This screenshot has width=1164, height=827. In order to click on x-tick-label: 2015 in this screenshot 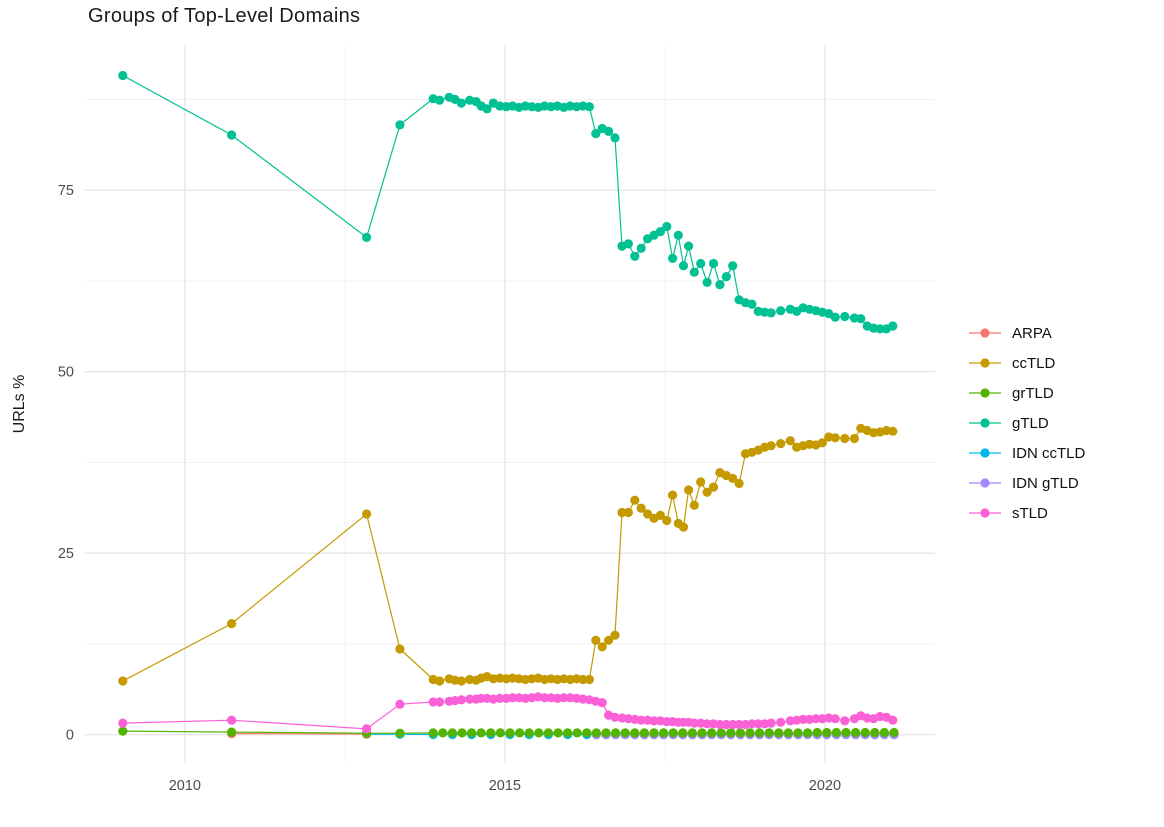, I will do `click(505, 786)`.